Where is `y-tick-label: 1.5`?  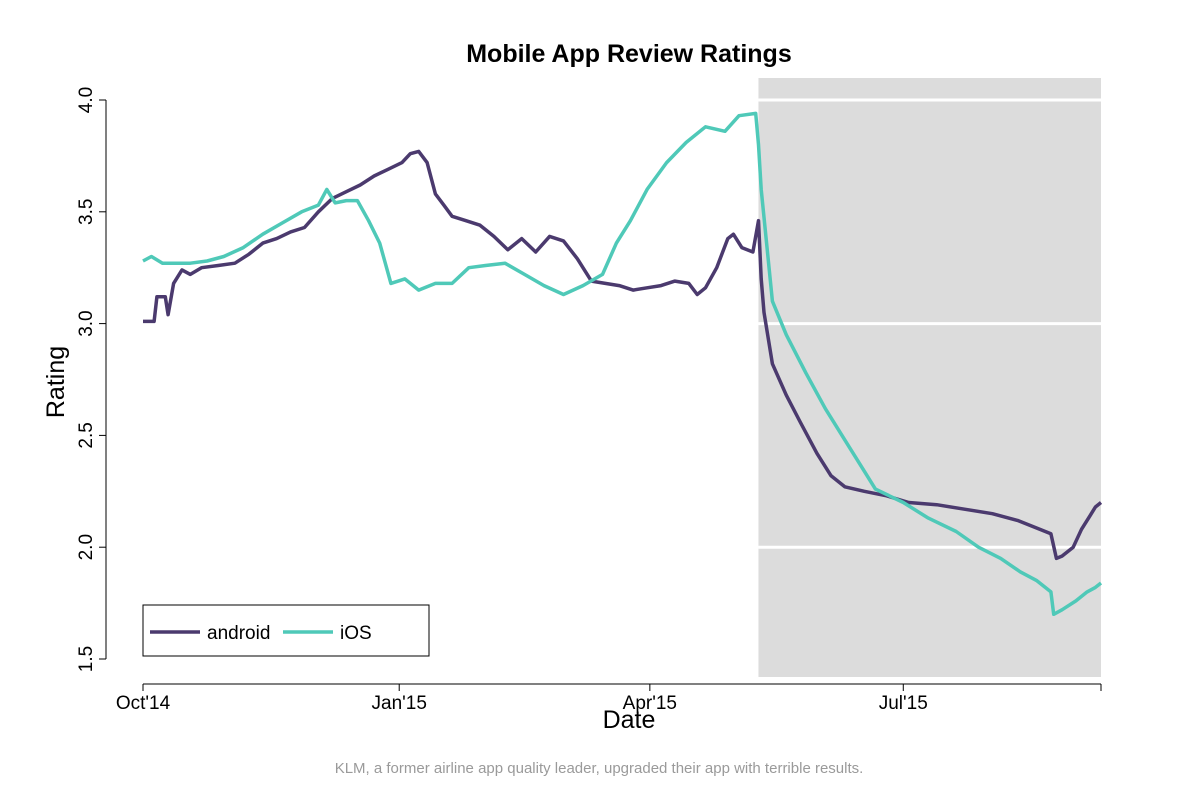
y-tick-label: 1.5 is located at coordinates (86, 659).